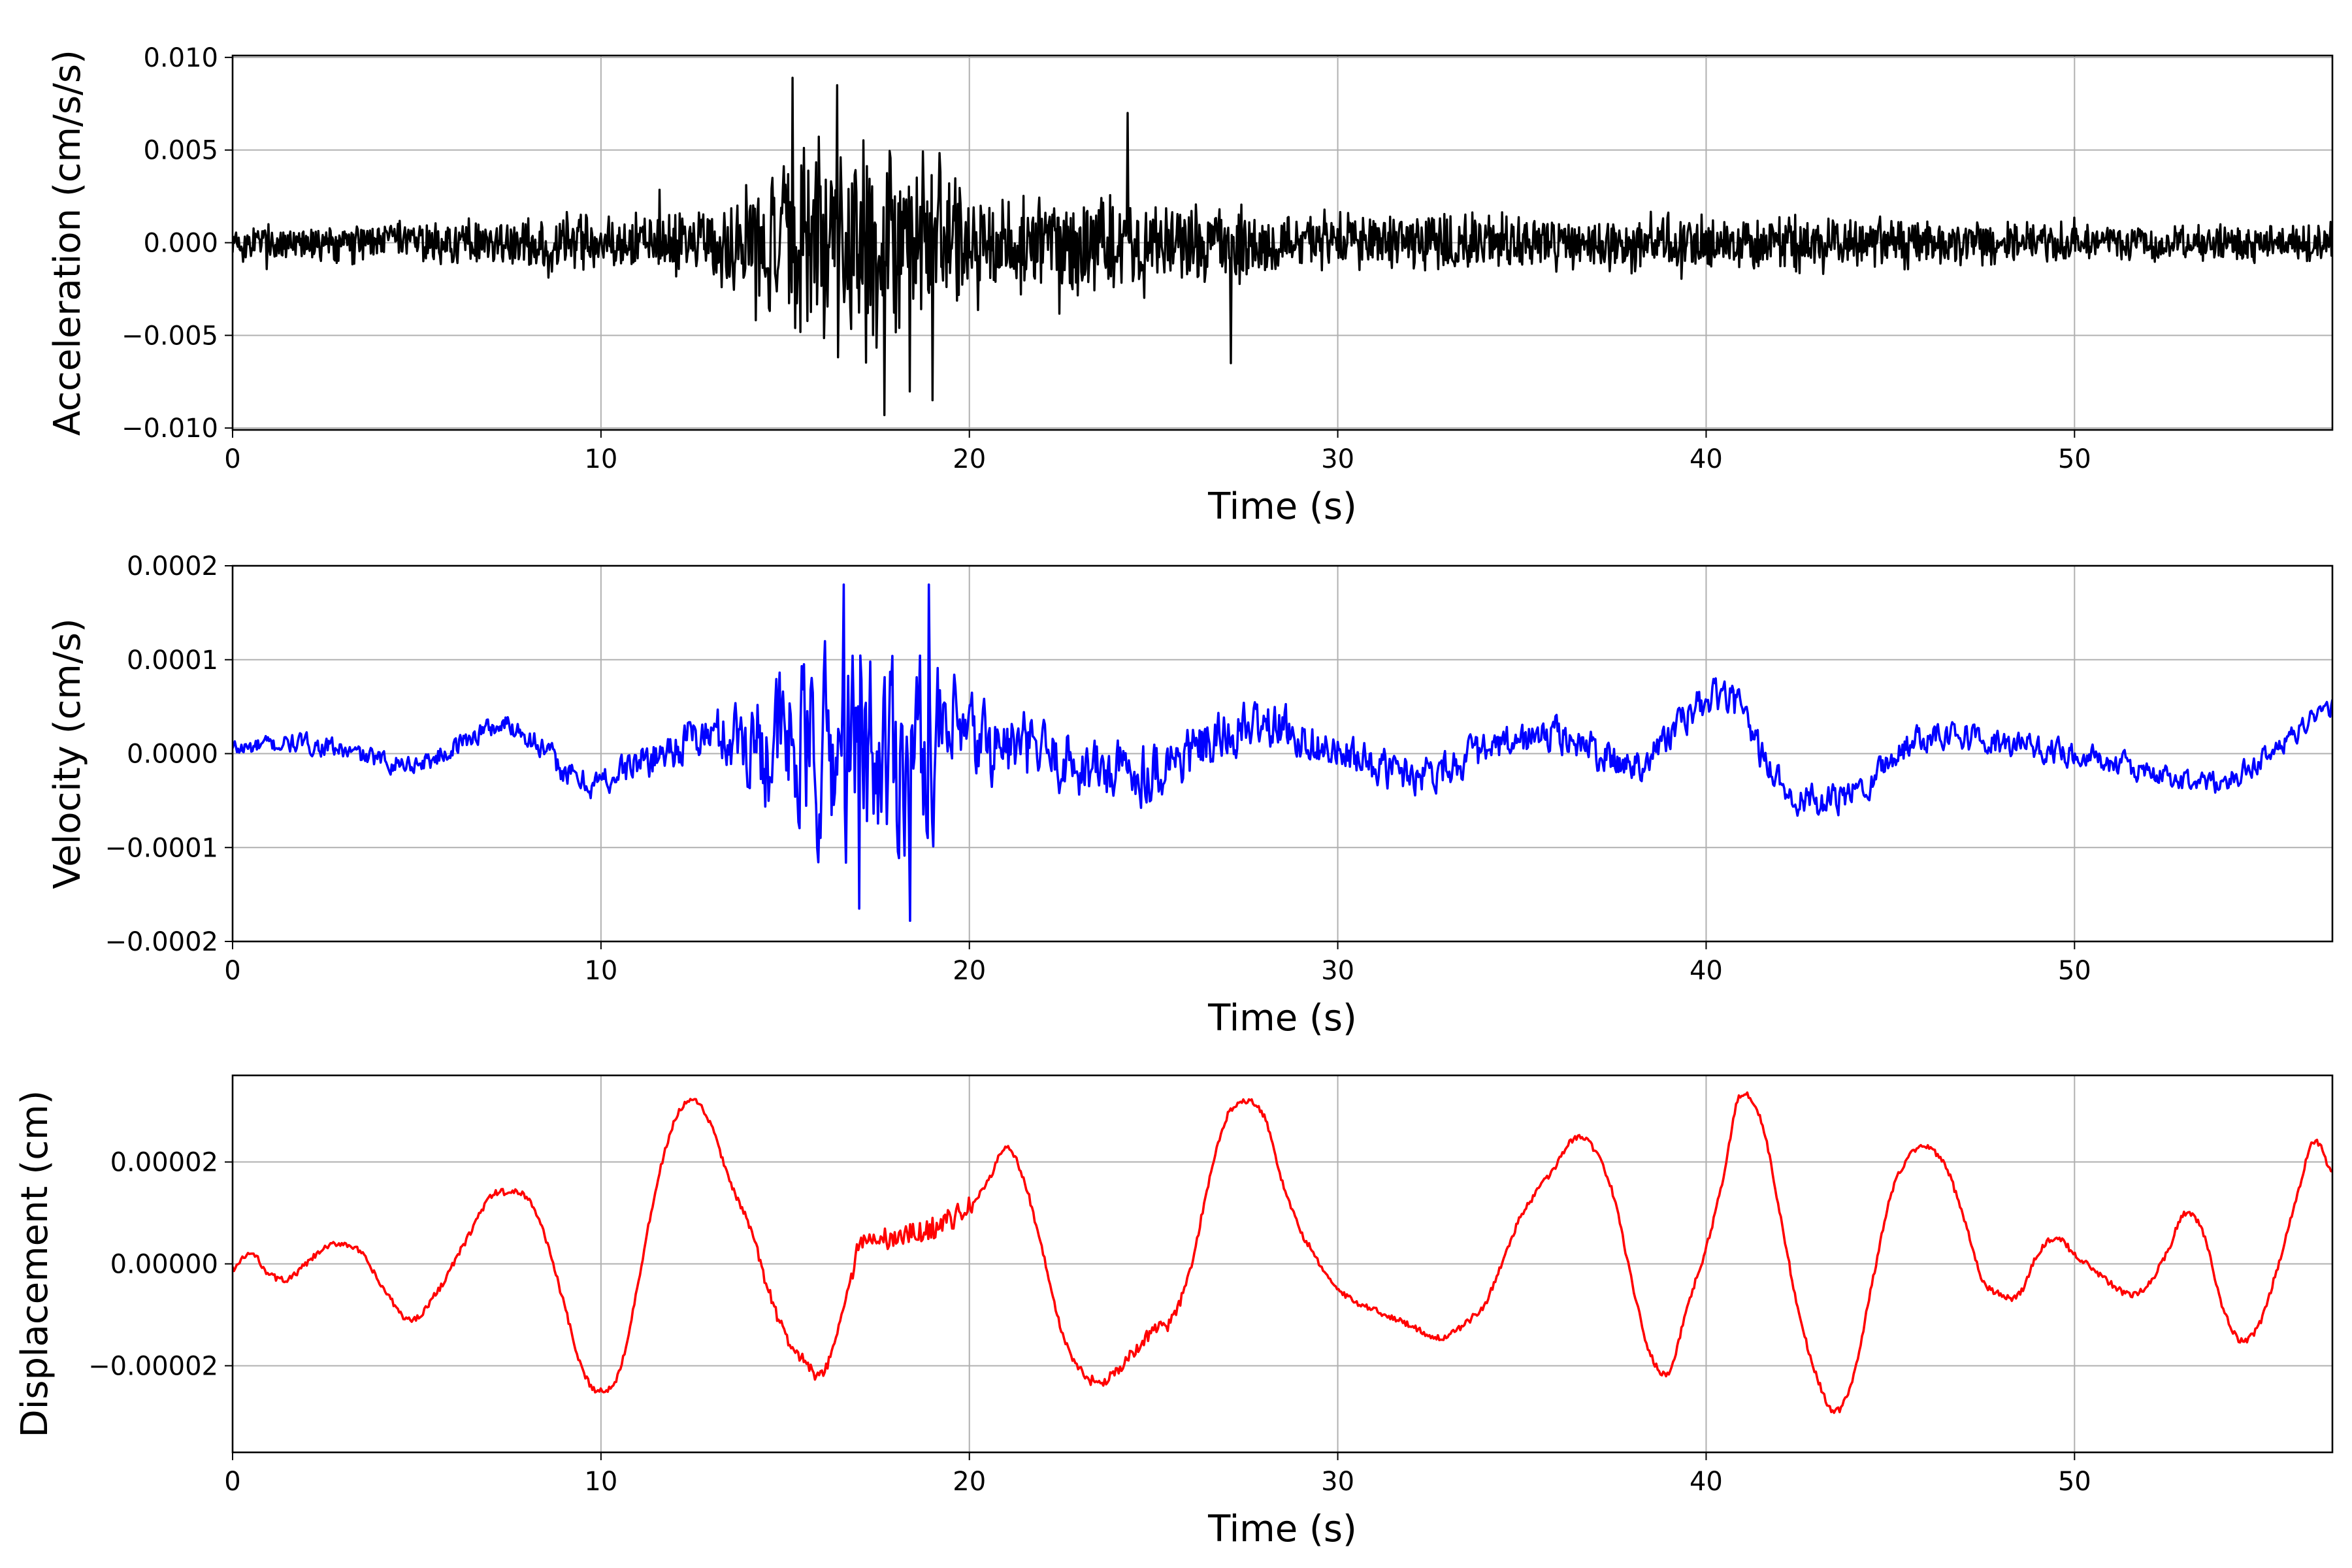  I want to click on acceleration-y-axis-label: Acceleration (cm/s/s), so click(67, 243).